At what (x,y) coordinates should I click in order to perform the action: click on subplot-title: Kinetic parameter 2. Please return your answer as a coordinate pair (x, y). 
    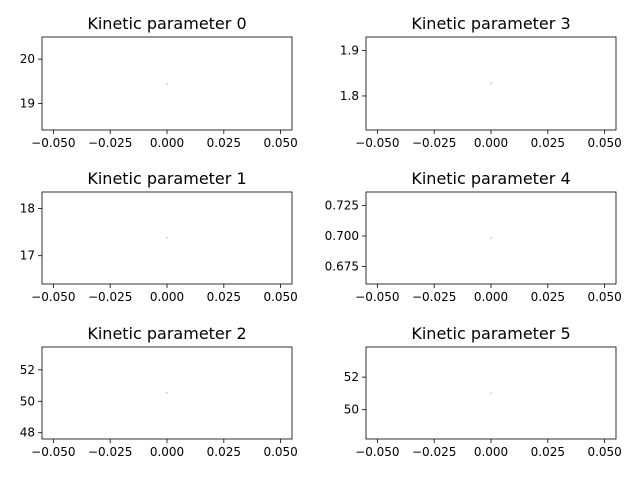
    Looking at the image, I should click on (166, 333).